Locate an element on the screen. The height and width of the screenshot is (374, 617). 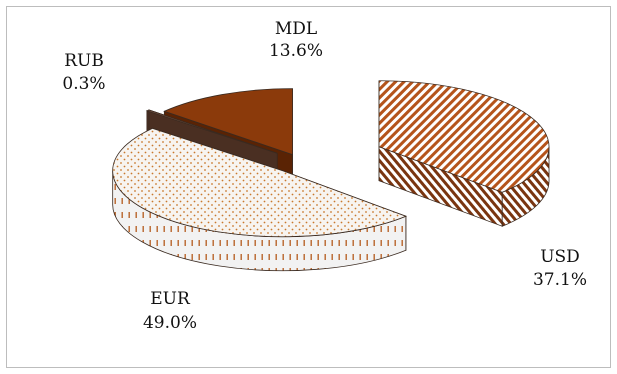
label-mdl-value: 13.6% is located at coordinates (296, 51).